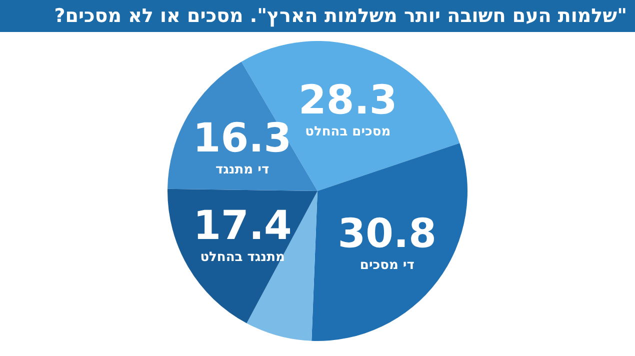  What do you see at coordinates (387, 266) in the screenshot?
I see `slice-label: די מסכים` at bounding box center [387, 266].